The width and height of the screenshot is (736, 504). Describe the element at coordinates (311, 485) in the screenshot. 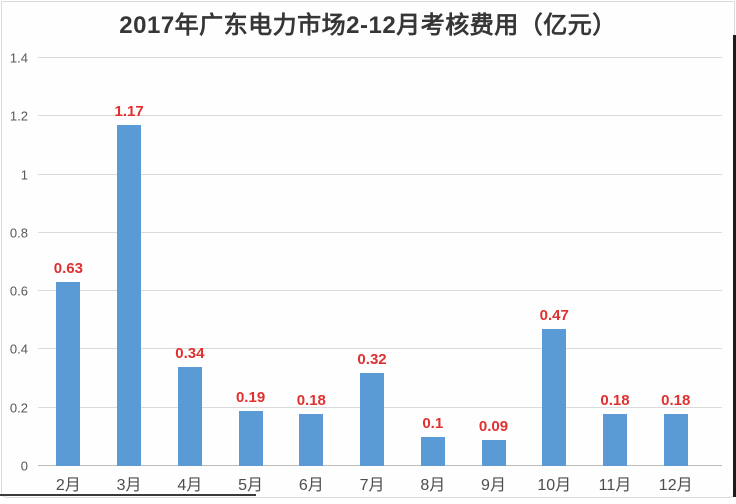

I see `x-tick-label-6月: 6月` at that location.